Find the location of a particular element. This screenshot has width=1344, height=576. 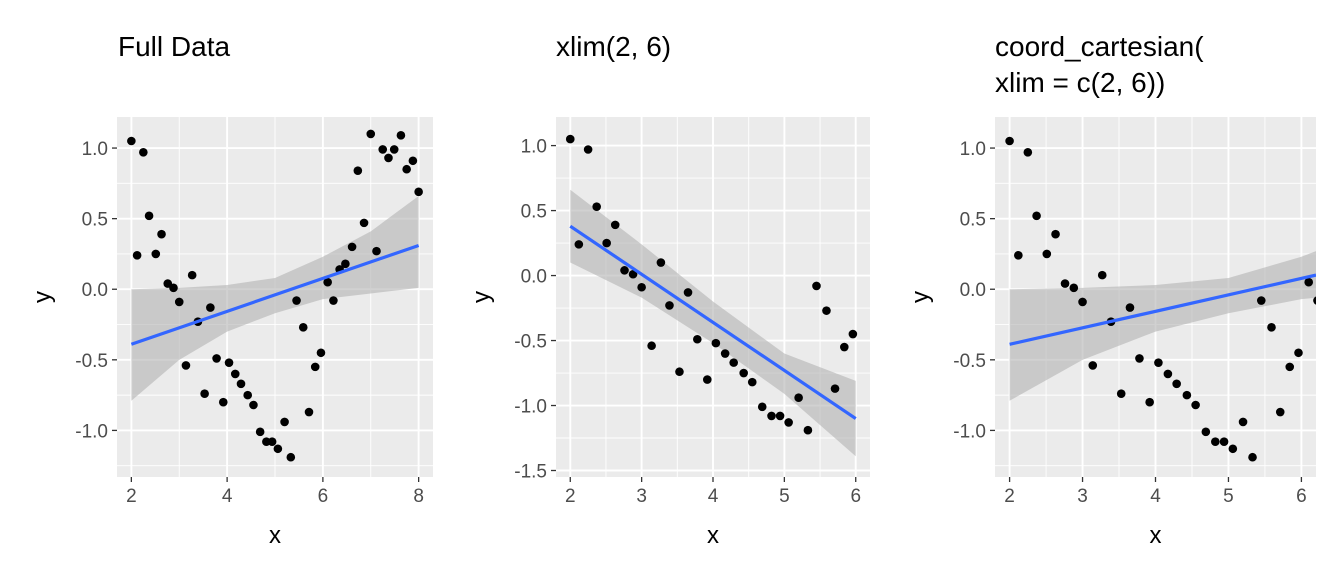

x-tick-label: 8 is located at coordinates (418, 496).